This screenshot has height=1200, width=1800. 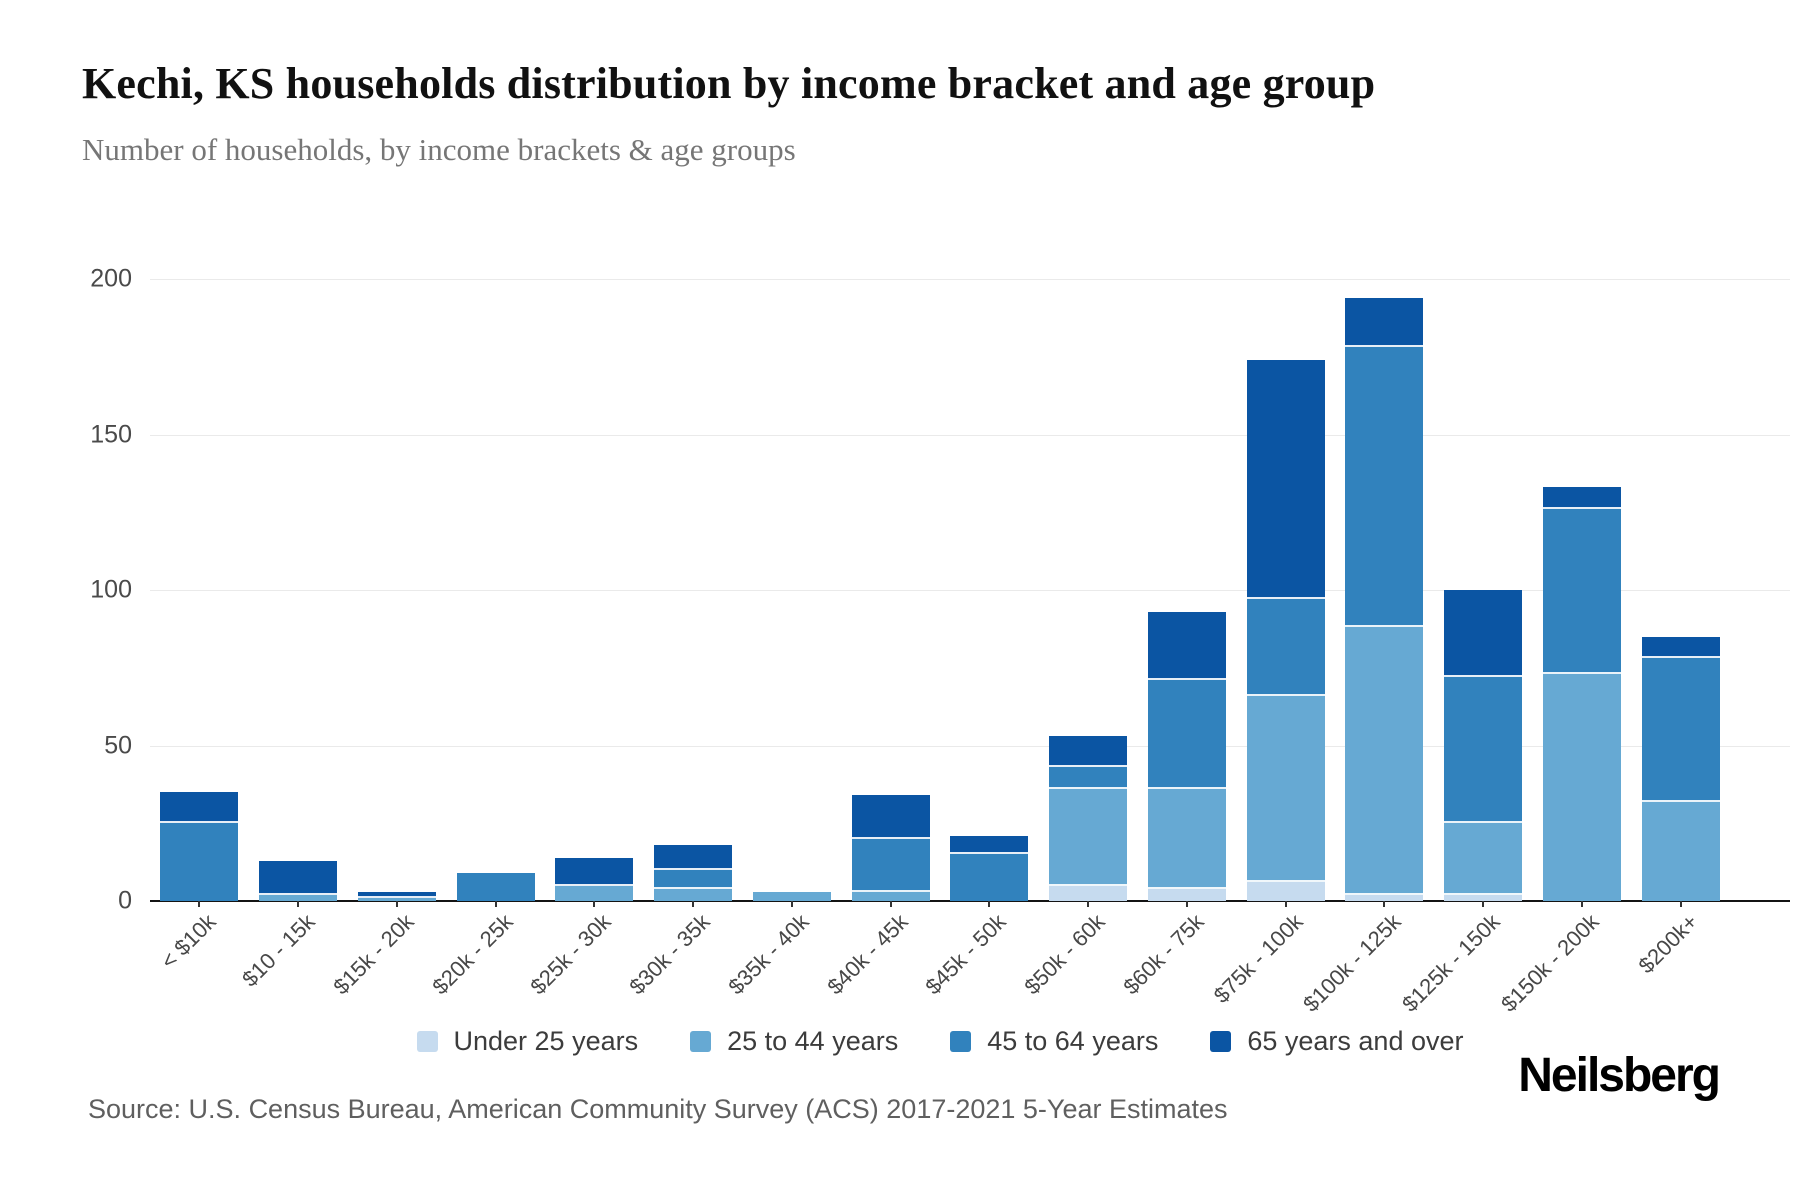 I want to click on brand-logo: Neilsberg, so click(x=1619, y=1075).